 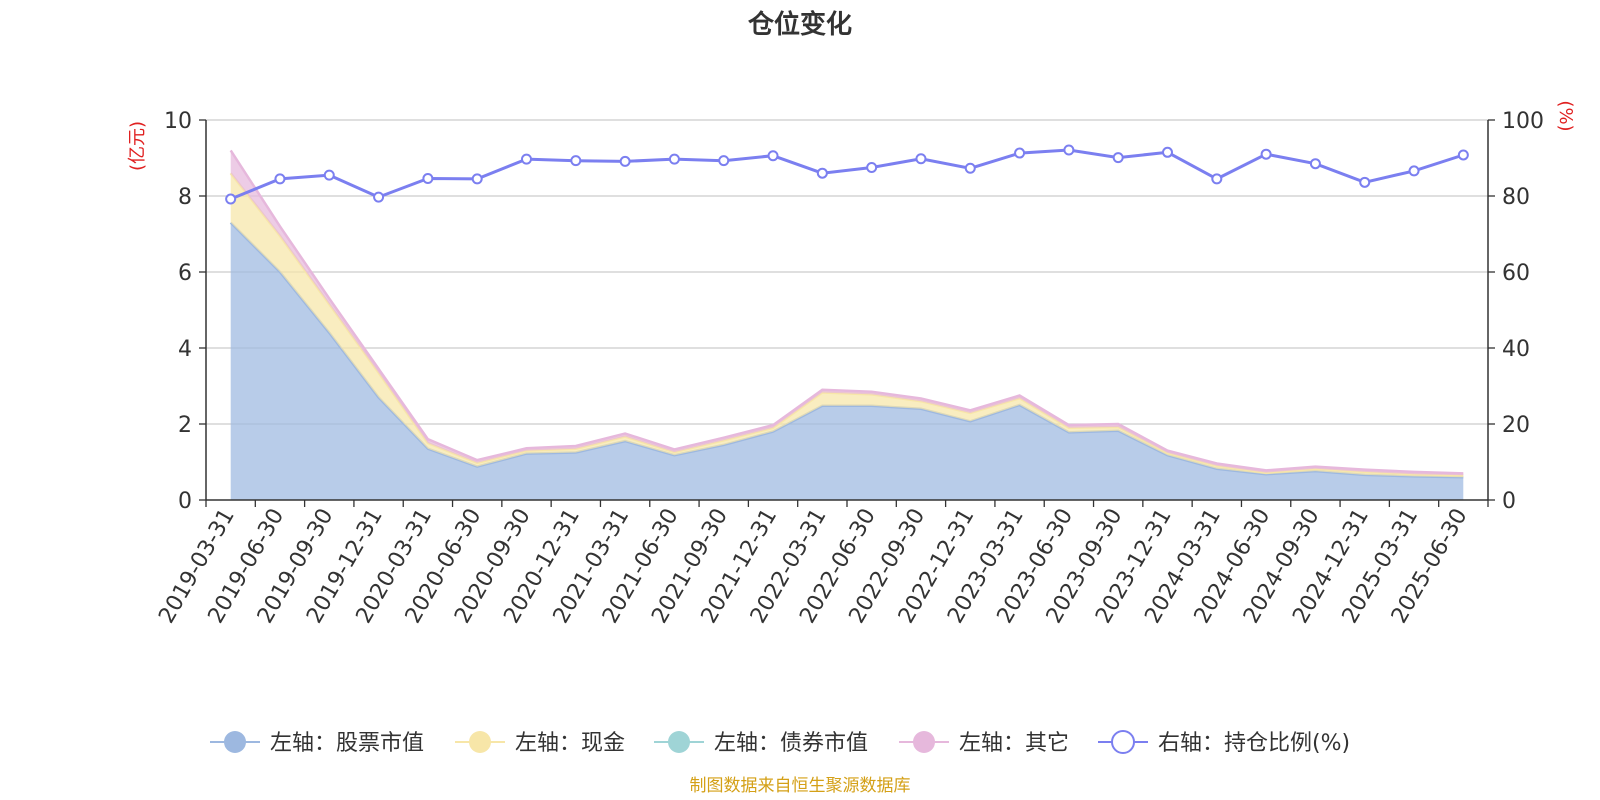 What do you see at coordinates (137, 146) in the screenshot?
I see `left-axis-unit: (亿元)` at bounding box center [137, 146].